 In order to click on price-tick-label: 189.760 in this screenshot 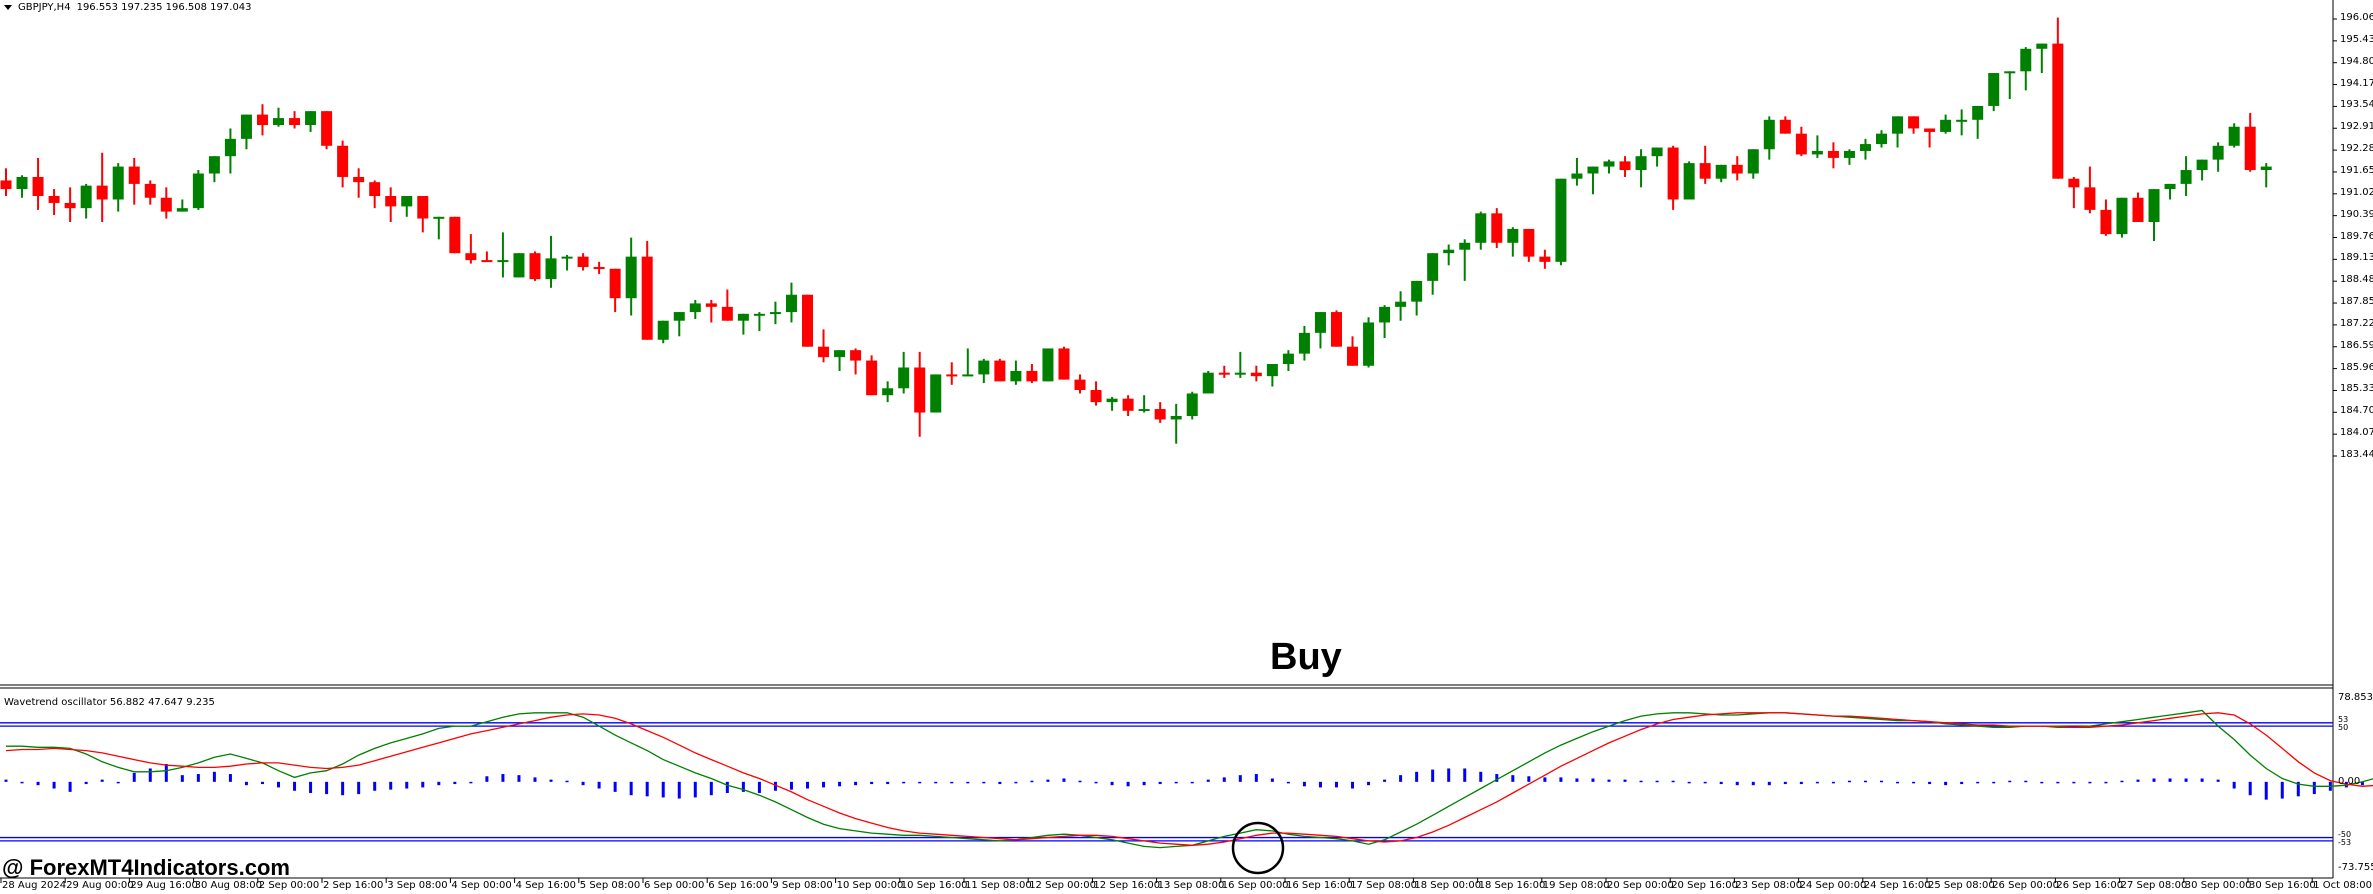, I will do `click(2356, 236)`.